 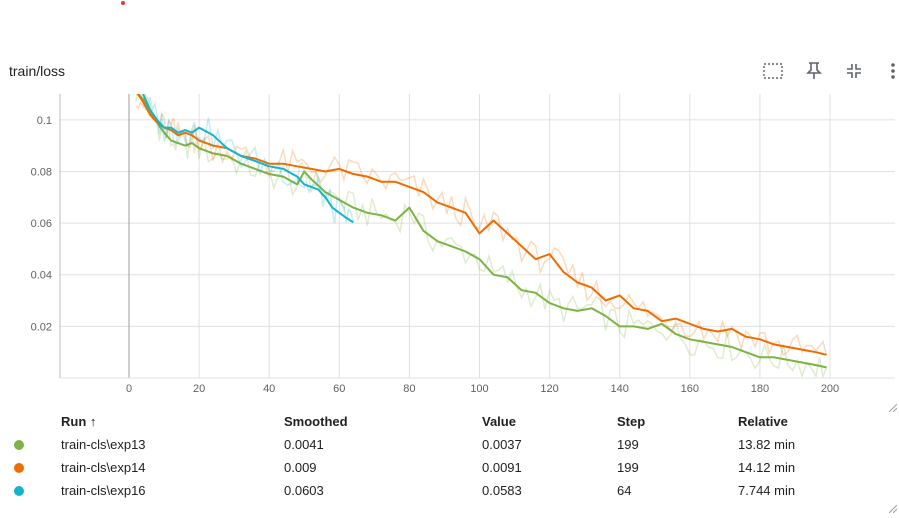 I want to click on x-tick-label: 60, so click(x=339, y=389).